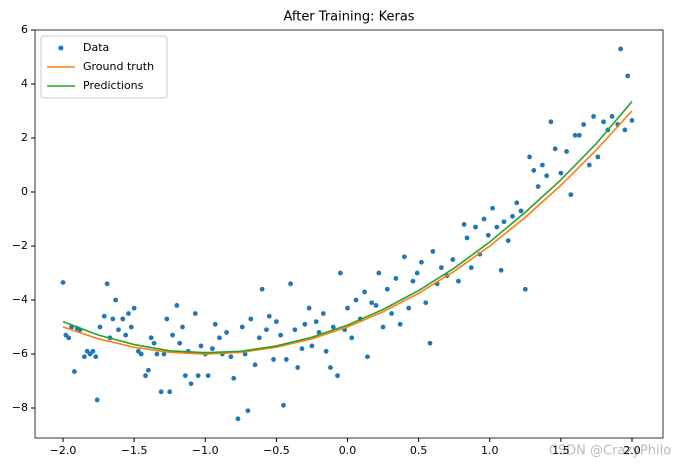 This screenshot has width=679, height=466. I want to click on watermark: CSDN @CrazyPhilo, so click(610, 451).